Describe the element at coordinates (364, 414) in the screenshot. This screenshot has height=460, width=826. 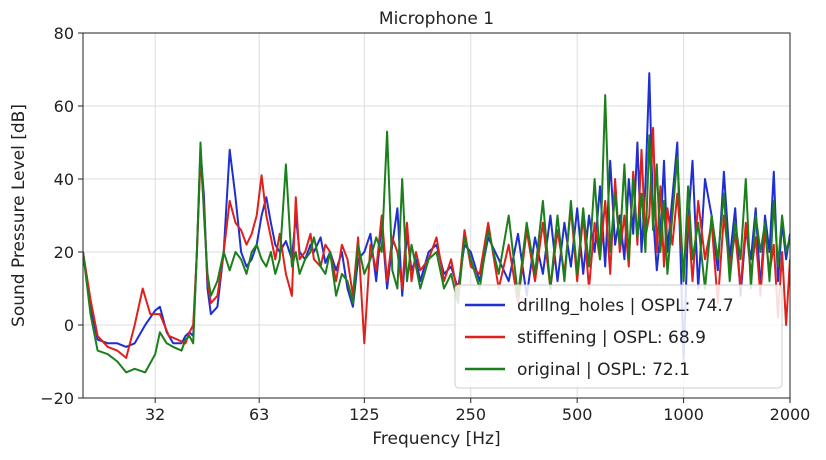
I see `x-tick-label: 125` at that location.